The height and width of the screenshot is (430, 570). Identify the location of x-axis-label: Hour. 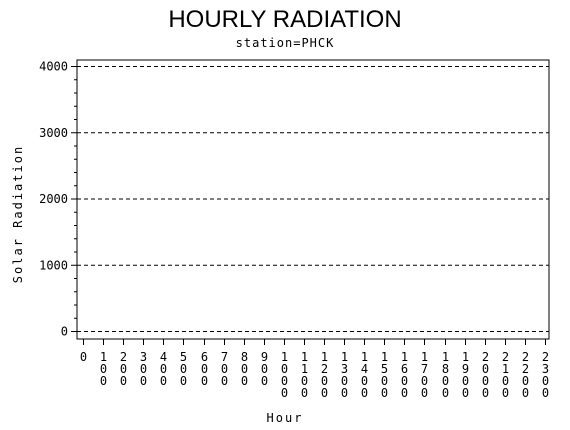
(285, 418).